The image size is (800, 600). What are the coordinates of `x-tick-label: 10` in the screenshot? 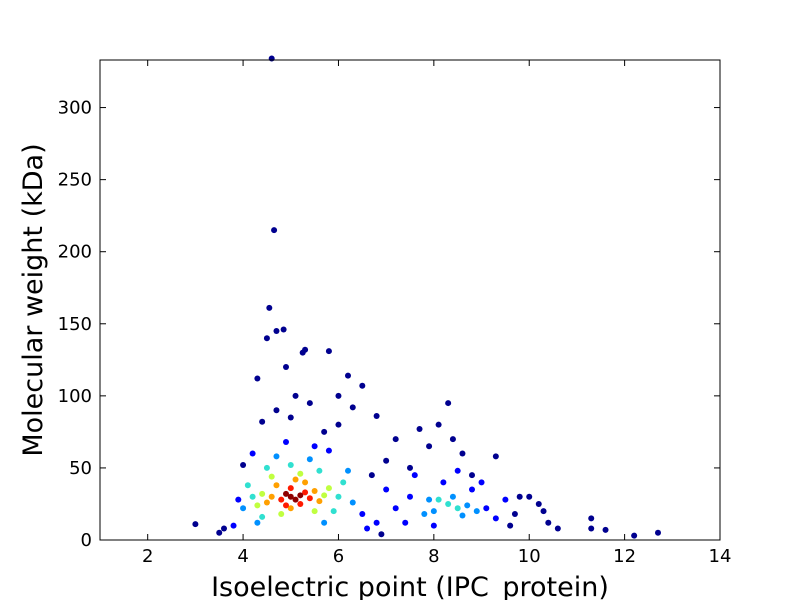 It's located at (529, 556).